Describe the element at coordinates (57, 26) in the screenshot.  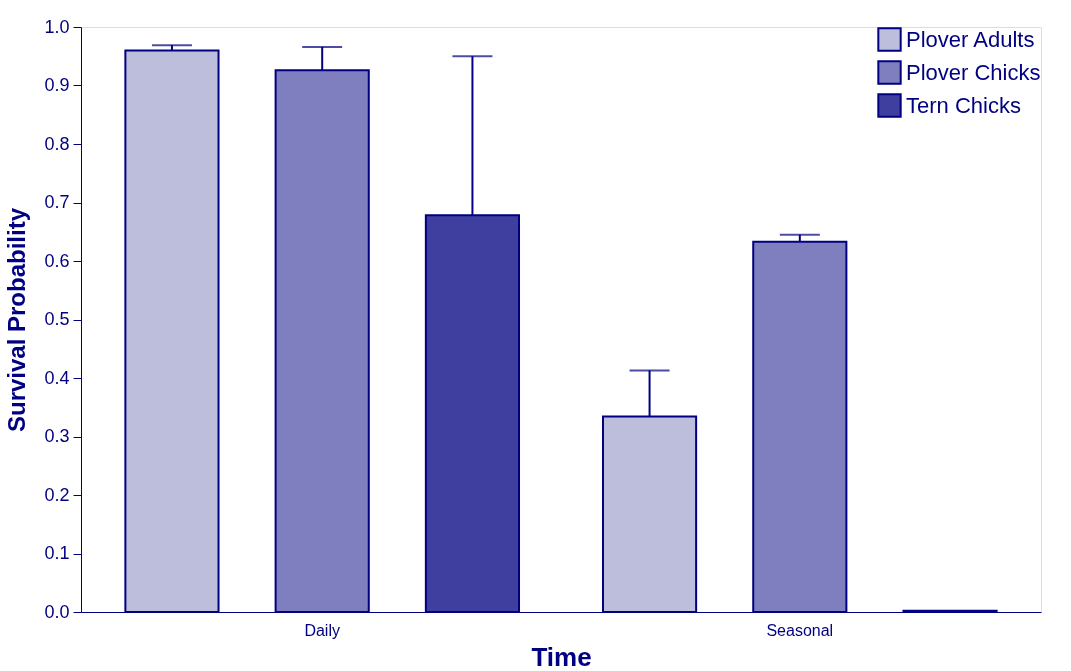
I see `y-tick-label: 1.0` at that location.